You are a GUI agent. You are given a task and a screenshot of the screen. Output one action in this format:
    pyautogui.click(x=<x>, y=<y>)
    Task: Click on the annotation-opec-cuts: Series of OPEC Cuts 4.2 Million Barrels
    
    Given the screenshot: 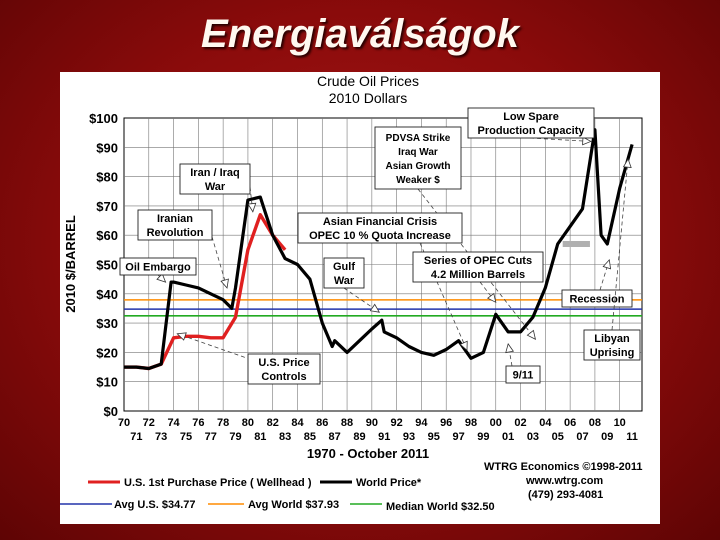 What is the action you would take?
    pyautogui.click(x=478, y=277)
    